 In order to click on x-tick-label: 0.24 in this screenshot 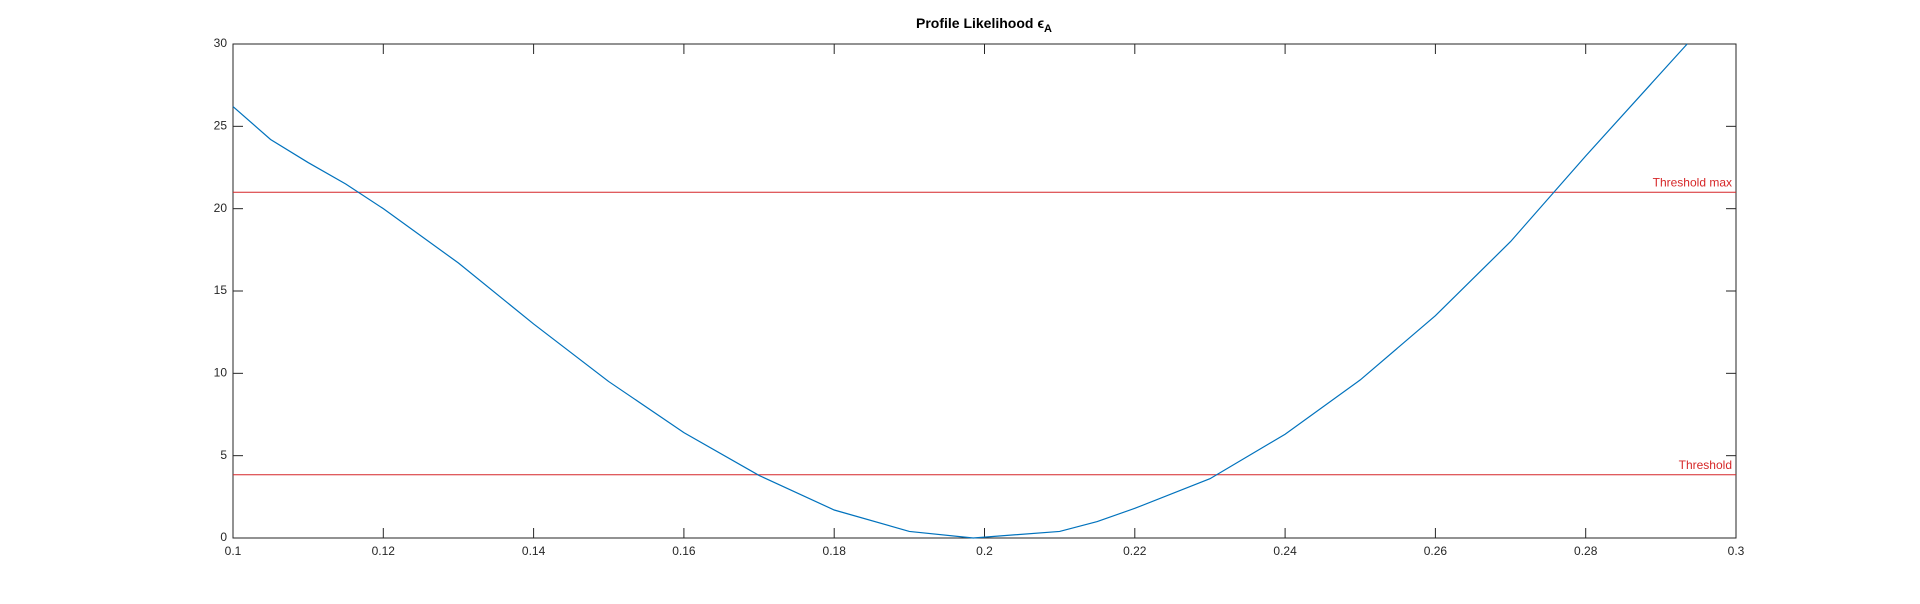, I will do `click(1285, 551)`.